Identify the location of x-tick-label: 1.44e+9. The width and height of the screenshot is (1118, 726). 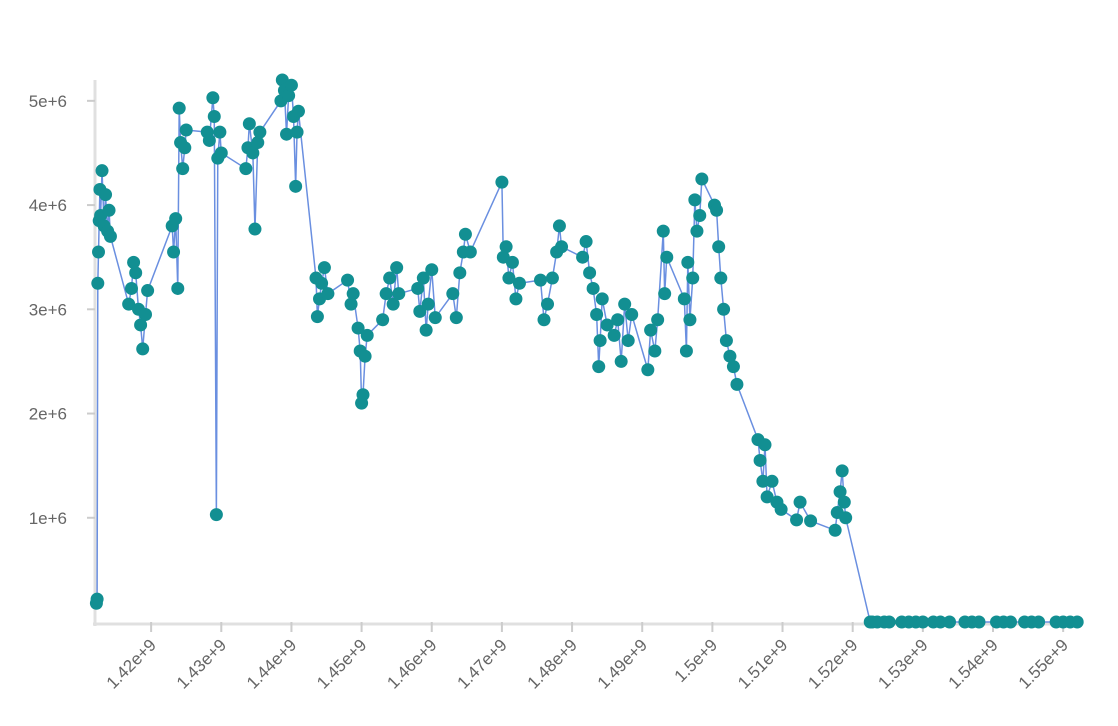
(271, 663).